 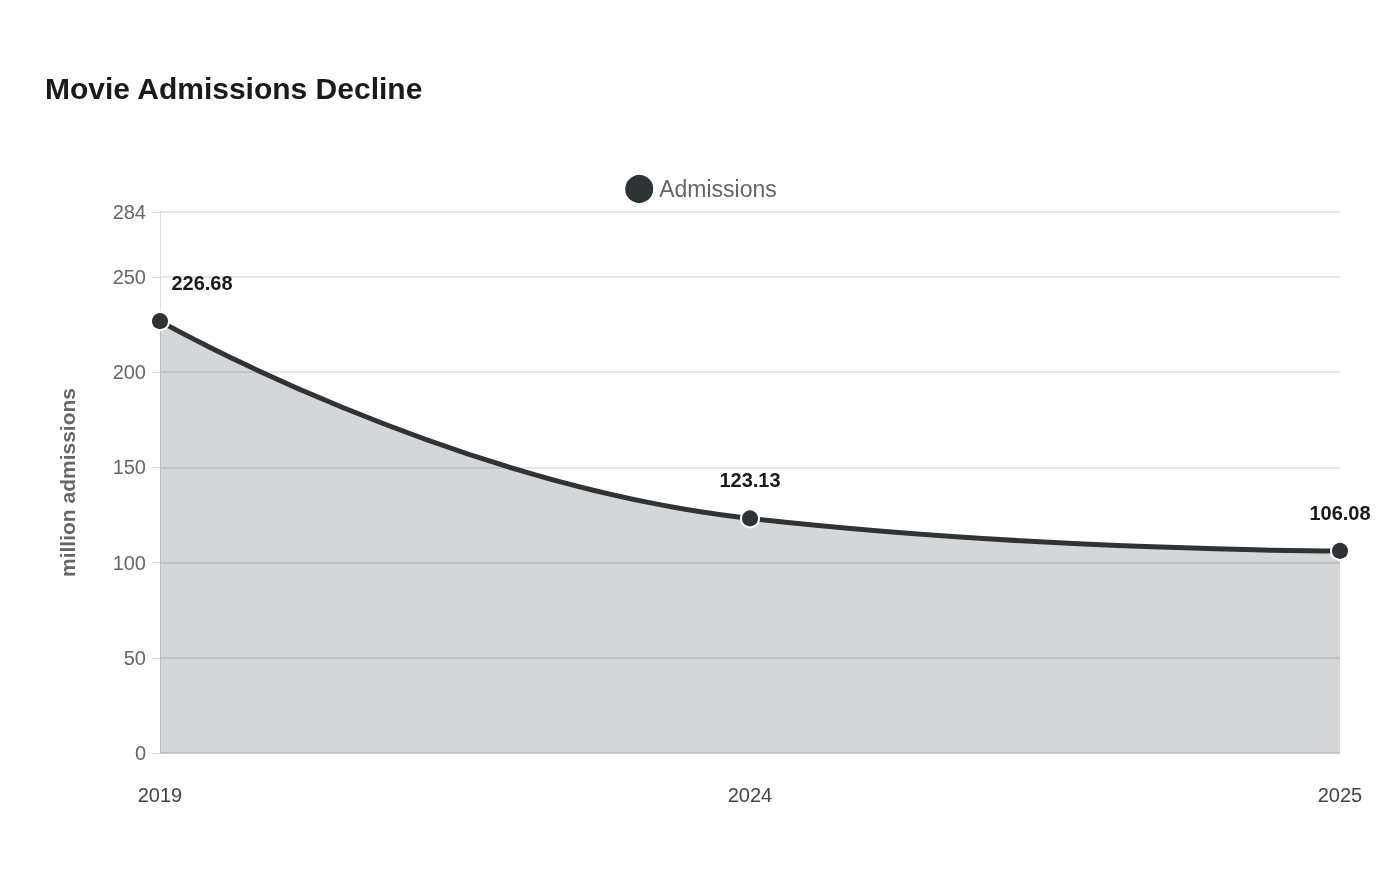 What do you see at coordinates (750, 480) in the screenshot?
I see `data-label: 123.13` at bounding box center [750, 480].